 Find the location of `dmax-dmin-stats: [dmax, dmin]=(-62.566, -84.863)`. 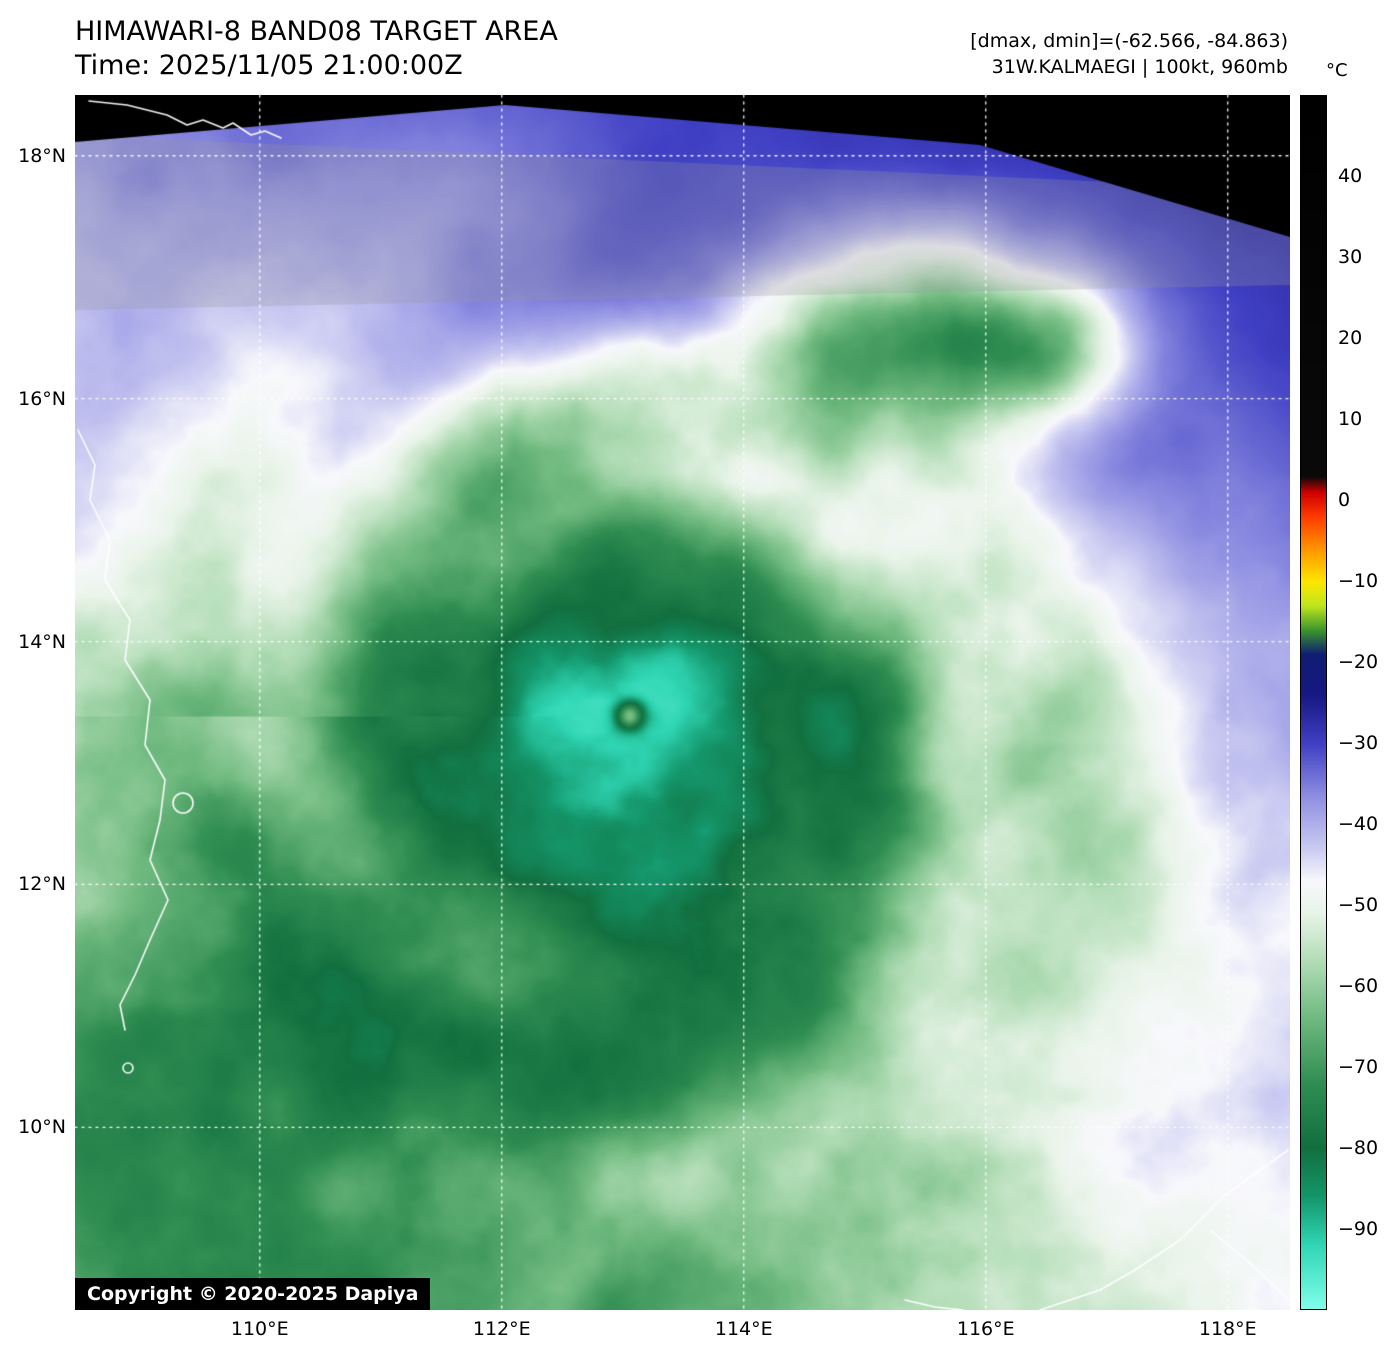

dmax-dmin-stats: [dmax, dmin]=(-62.566, -84.863) is located at coordinates (1129, 41).